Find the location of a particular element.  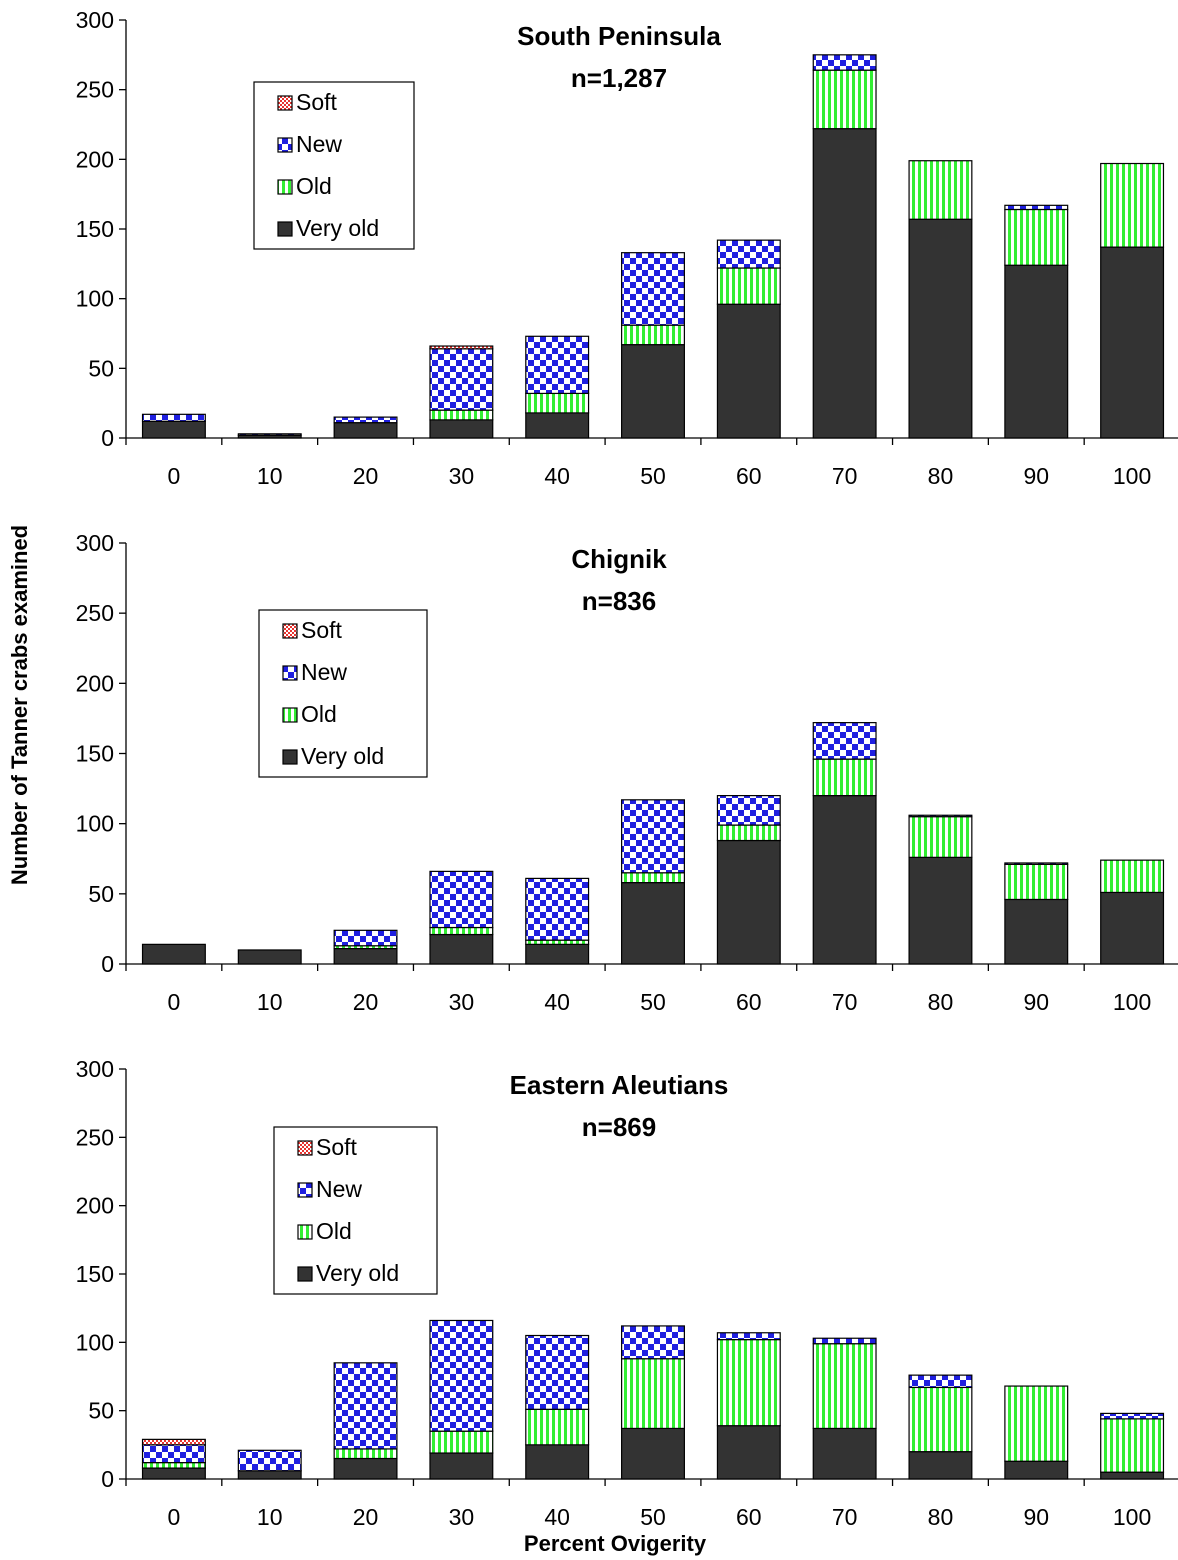

x-tick-label: 90 is located at coordinates (1036, 1517).